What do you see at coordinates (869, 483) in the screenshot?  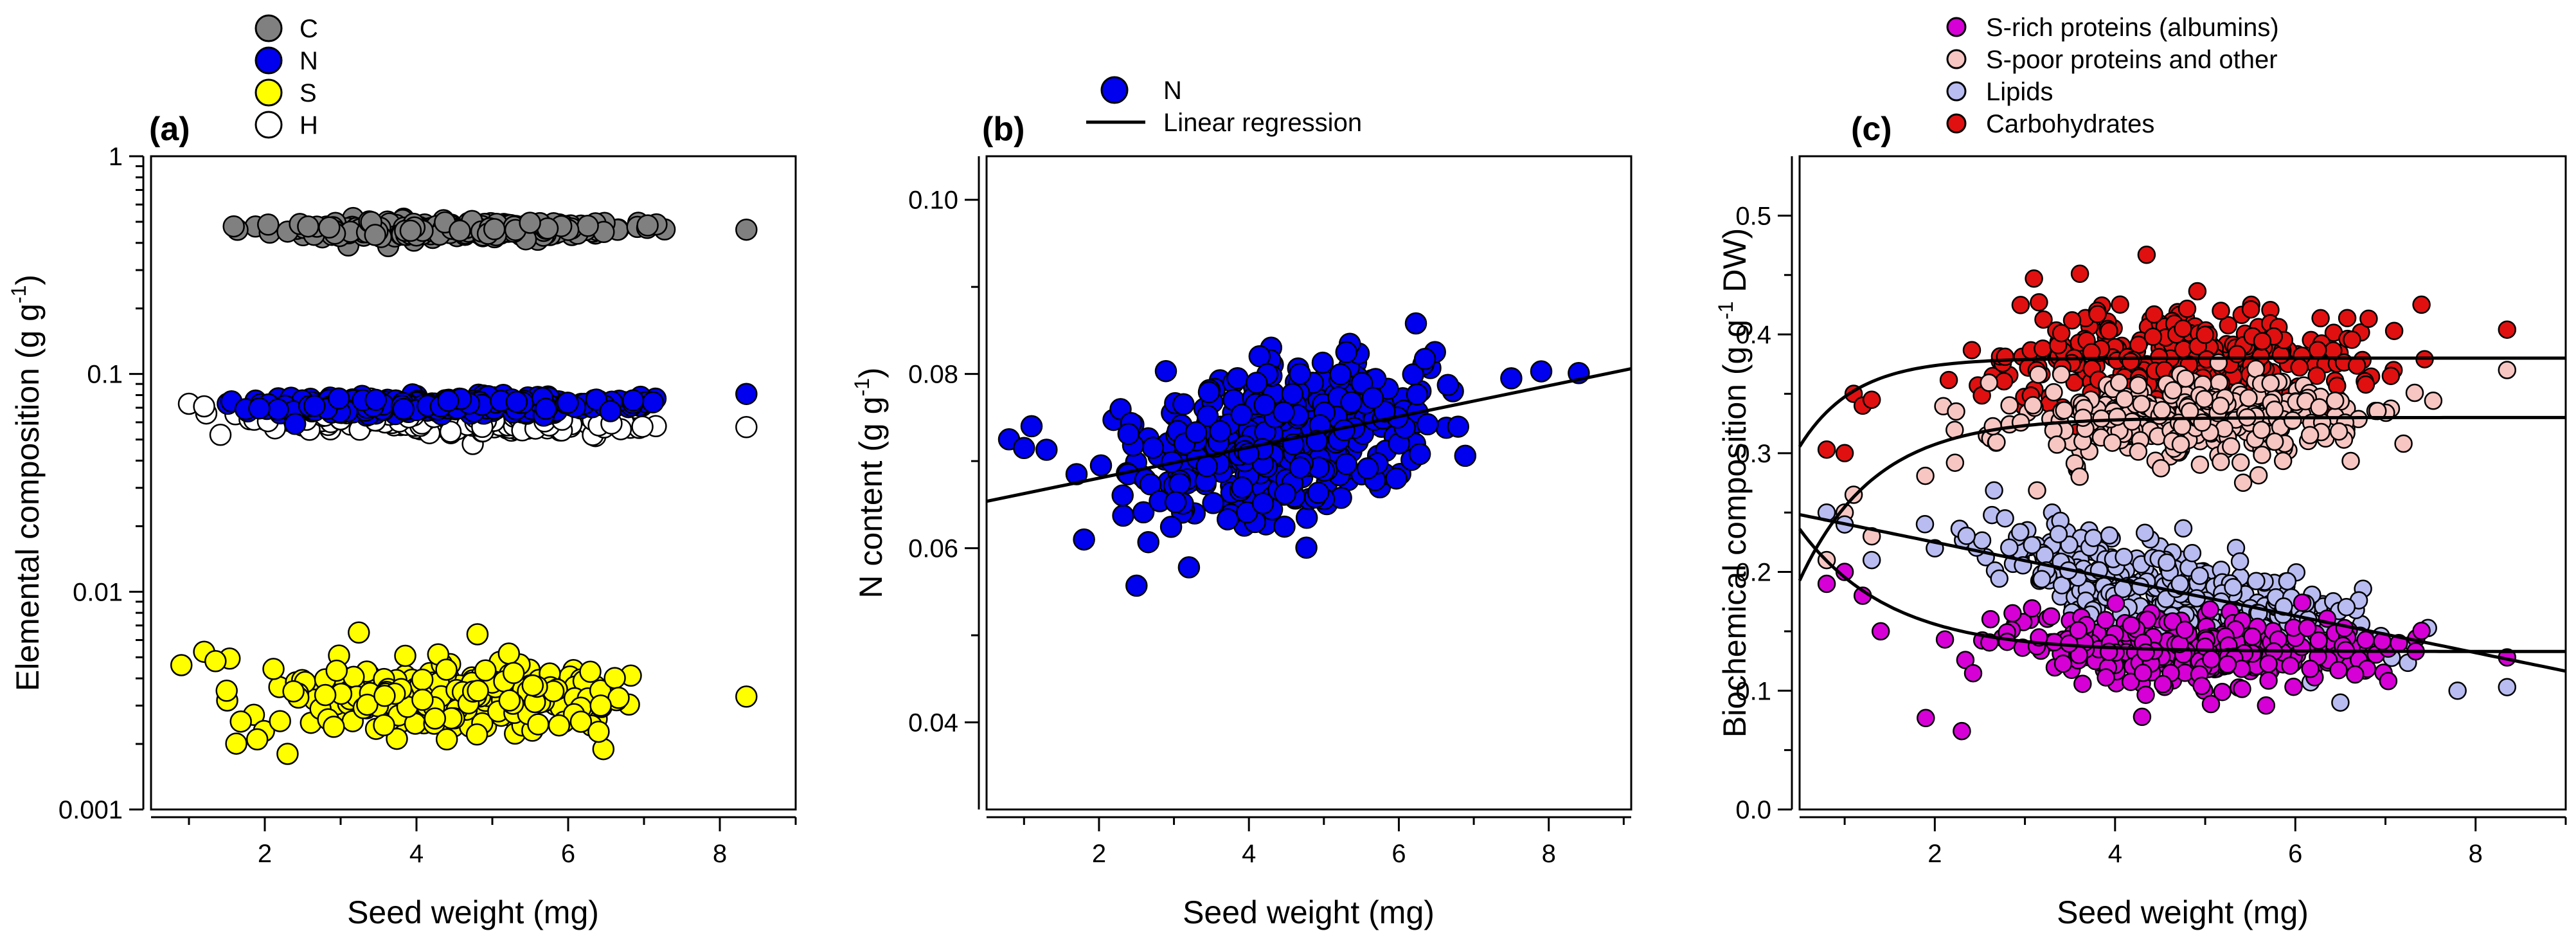 I see `panel-b-ylabel: N content (g g-1)` at bounding box center [869, 483].